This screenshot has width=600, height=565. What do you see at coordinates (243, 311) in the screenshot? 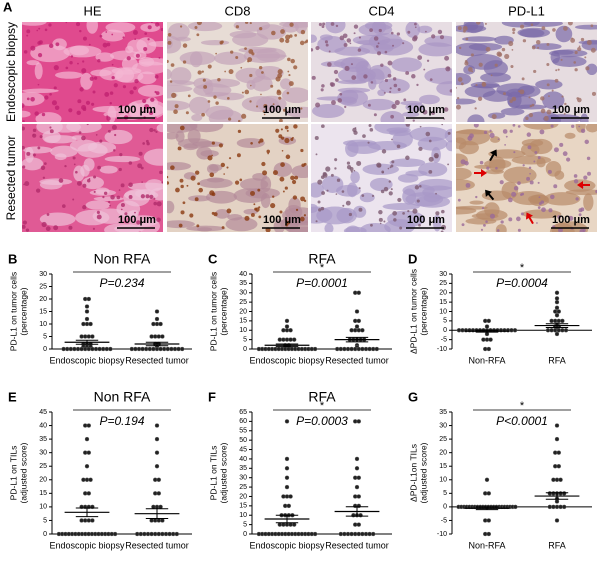
I see `y-tick-label: 20` at bounding box center [243, 311].